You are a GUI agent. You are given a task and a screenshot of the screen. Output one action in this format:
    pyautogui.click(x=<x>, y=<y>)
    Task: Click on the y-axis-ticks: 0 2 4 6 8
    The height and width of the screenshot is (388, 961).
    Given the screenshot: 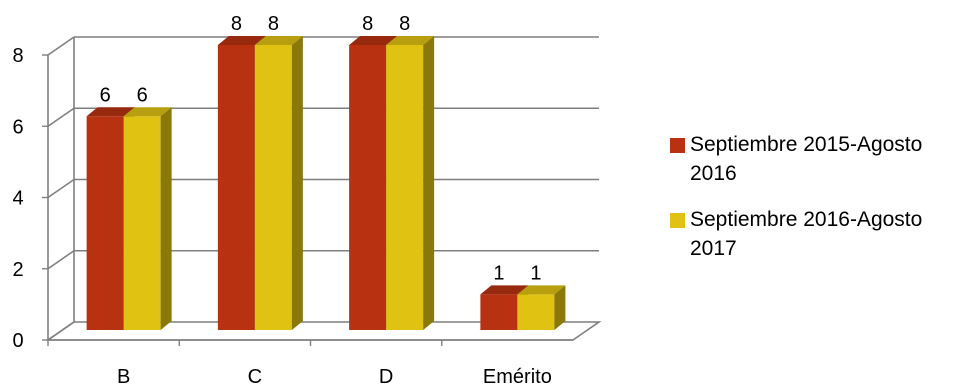 What is the action you would take?
    pyautogui.click(x=30, y=198)
    